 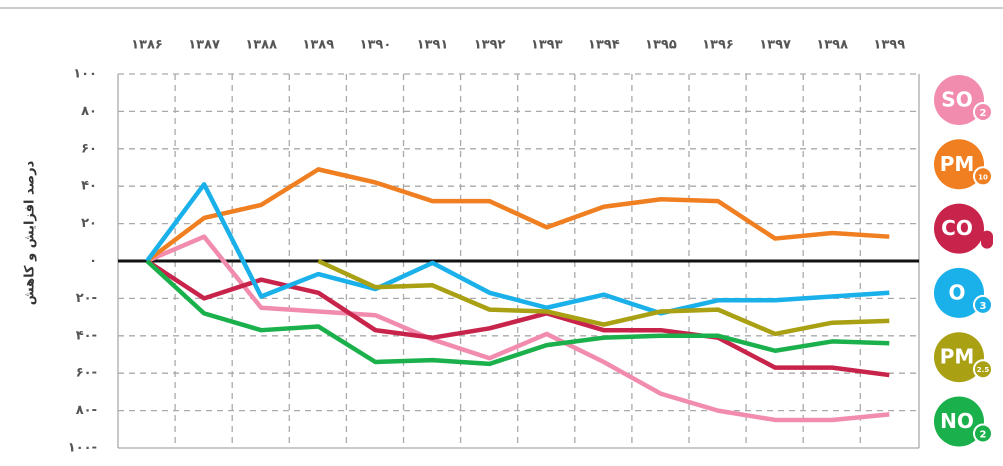 I want to click on y-tick-label: ۲۰, so click(x=89, y=223).